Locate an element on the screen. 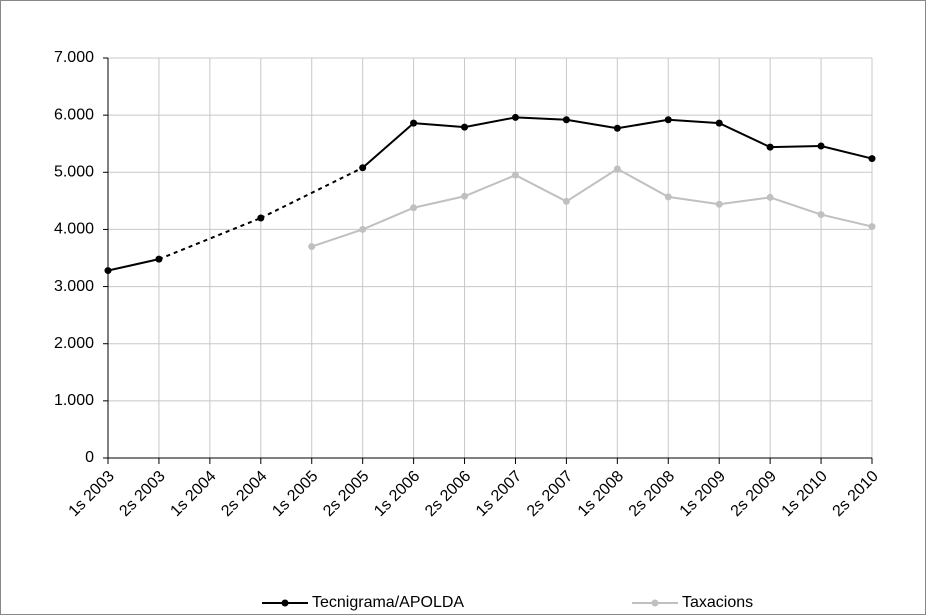 The height and width of the screenshot is (615, 926). y-tick-label: 5.000 is located at coordinates (74, 172).